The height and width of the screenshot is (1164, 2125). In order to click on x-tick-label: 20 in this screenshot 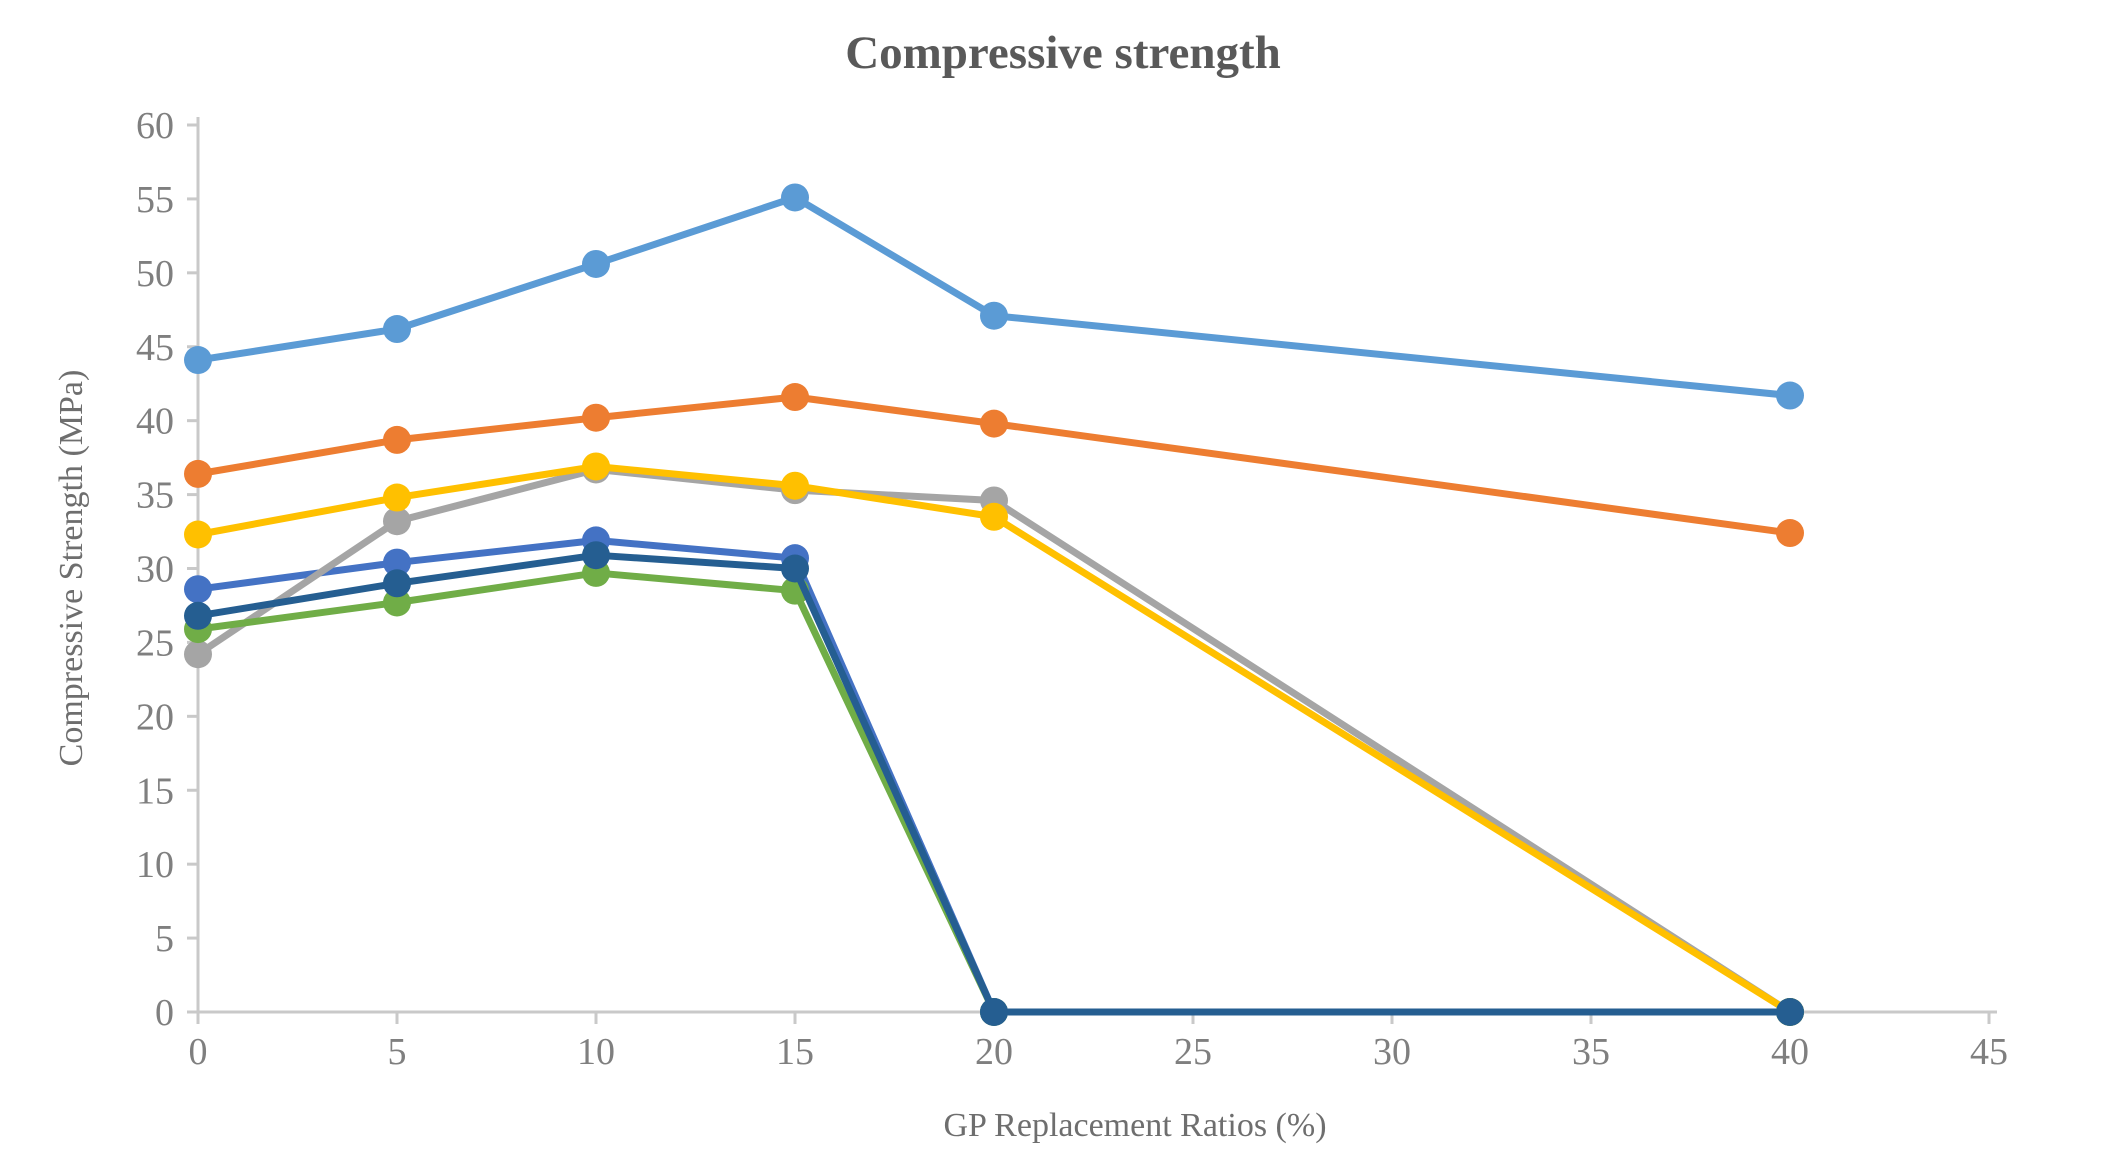, I will do `click(994, 1052)`.